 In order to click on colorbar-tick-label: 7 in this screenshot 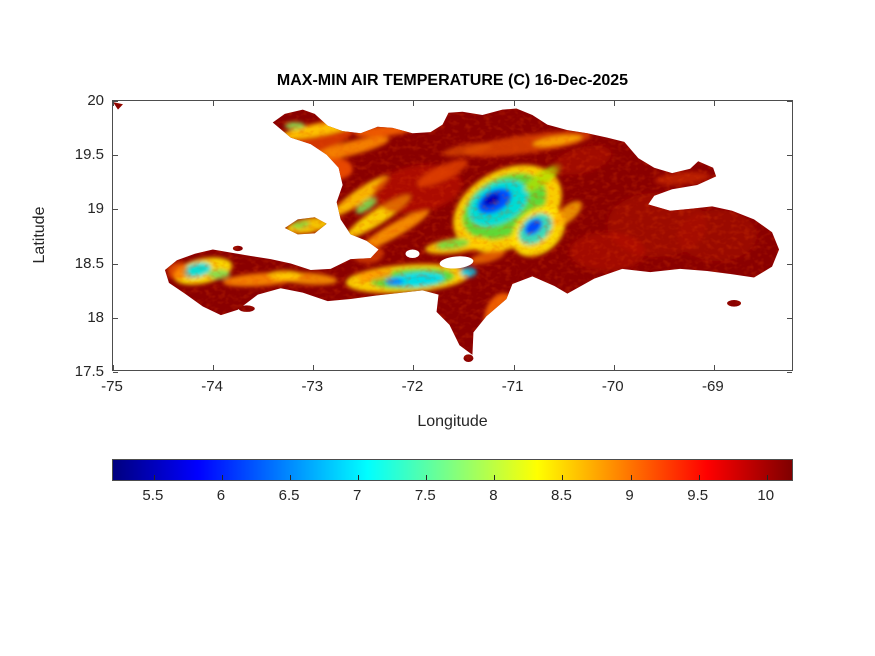, I will do `click(357, 495)`.